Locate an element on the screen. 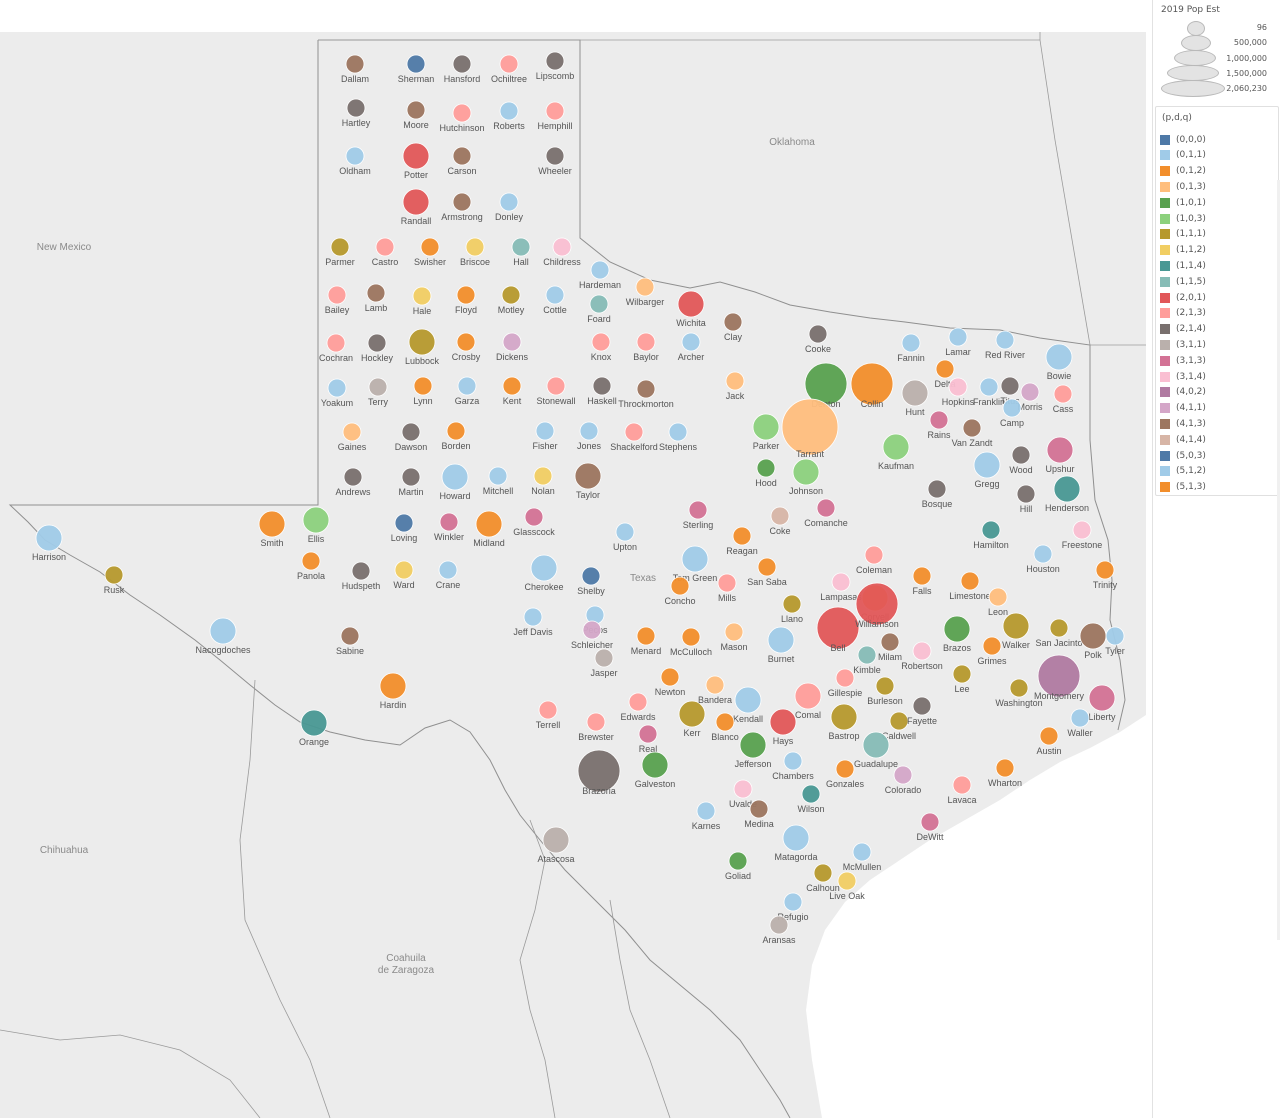 The height and width of the screenshot is (1118, 1280). county-marker: San Saba is located at coordinates (767, 572).